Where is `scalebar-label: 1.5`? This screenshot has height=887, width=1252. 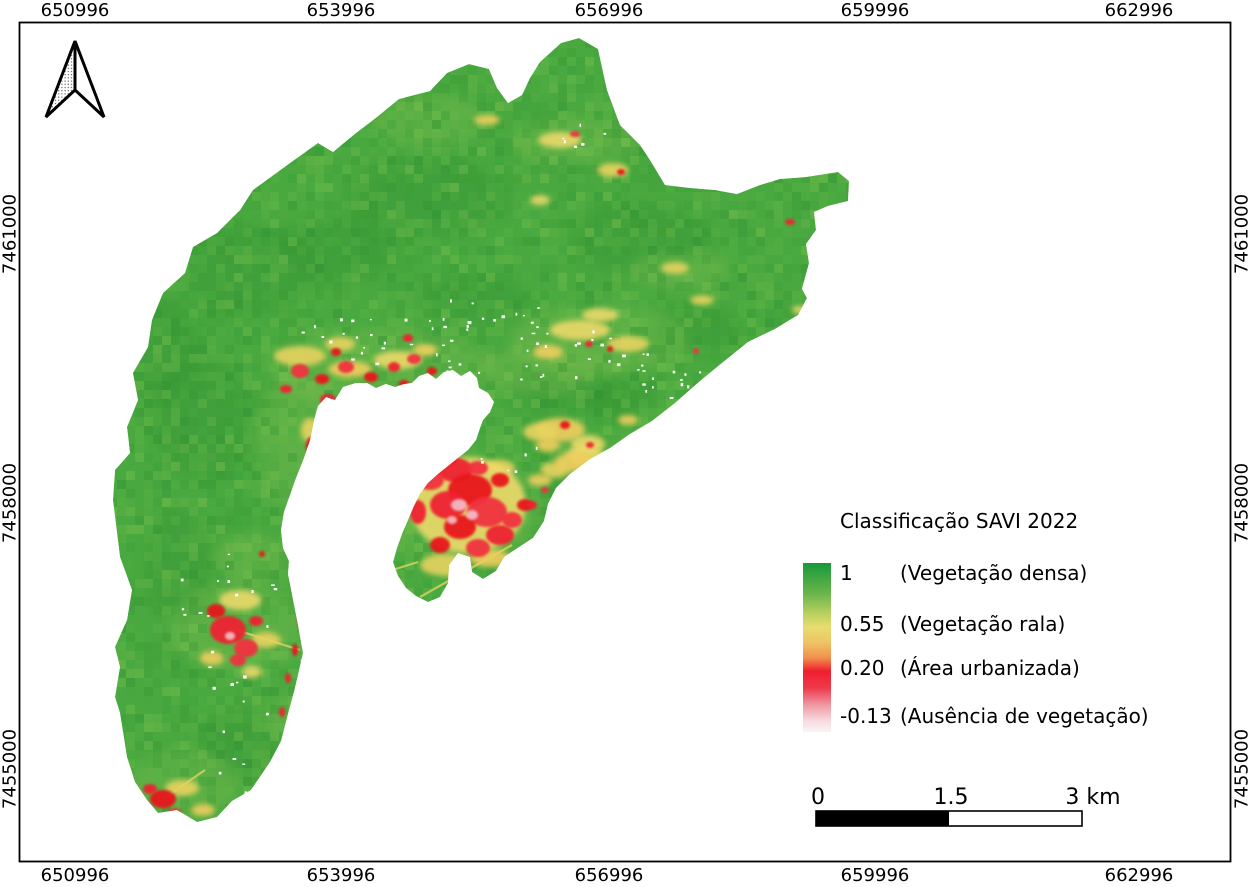 scalebar-label: 1.5 is located at coordinates (951, 797).